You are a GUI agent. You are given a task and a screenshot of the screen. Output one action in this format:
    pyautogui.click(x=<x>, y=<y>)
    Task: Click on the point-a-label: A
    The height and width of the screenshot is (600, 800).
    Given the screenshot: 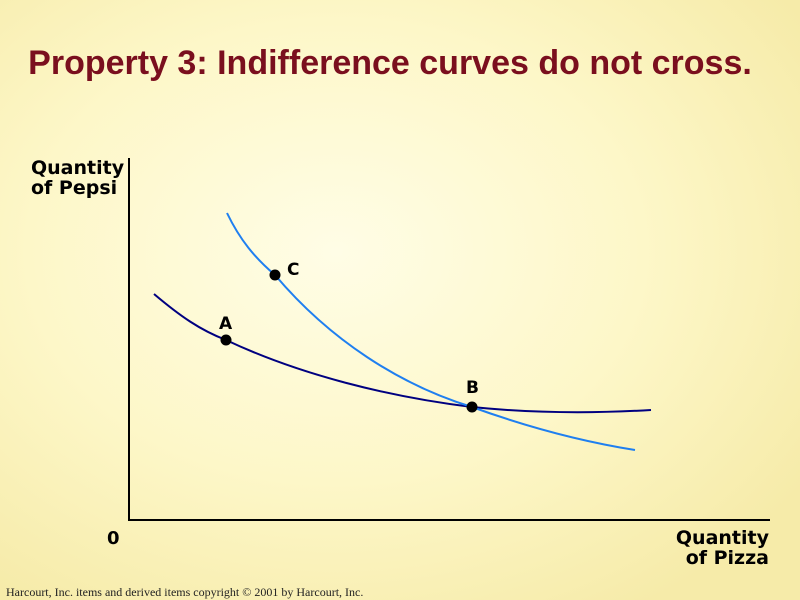 What is the action you would take?
    pyautogui.click(x=226, y=324)
    